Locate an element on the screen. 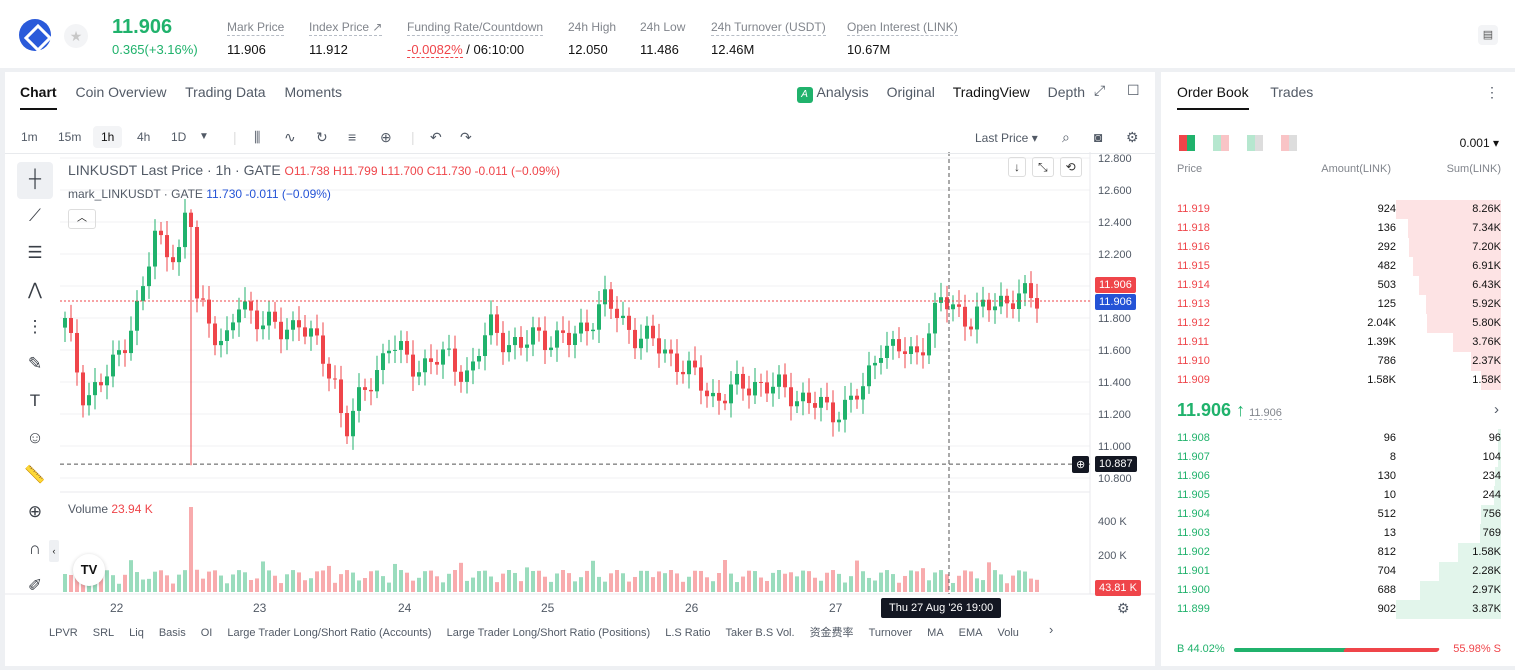 The height and width of the screenshot is (670, 1515). pattern-icon: ⋀ is located at coordinates (35, 289).